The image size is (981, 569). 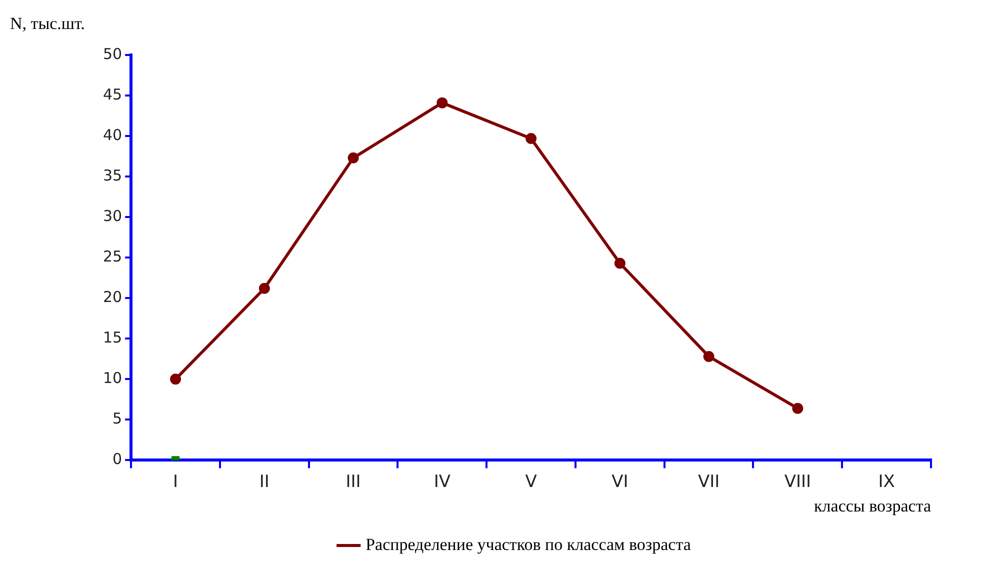 What do you see at coordinates (117, 419) in the screenshot?
I see `y-tick-label: 5` at bounding box center [117, 419].